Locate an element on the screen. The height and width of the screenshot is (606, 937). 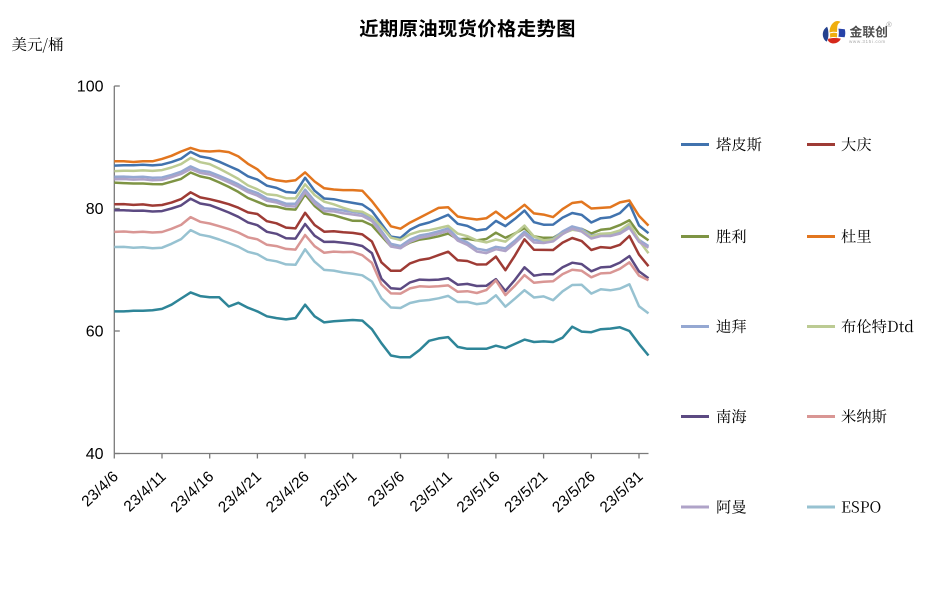
svg-text: 60 is located at coordinates (95, 331).